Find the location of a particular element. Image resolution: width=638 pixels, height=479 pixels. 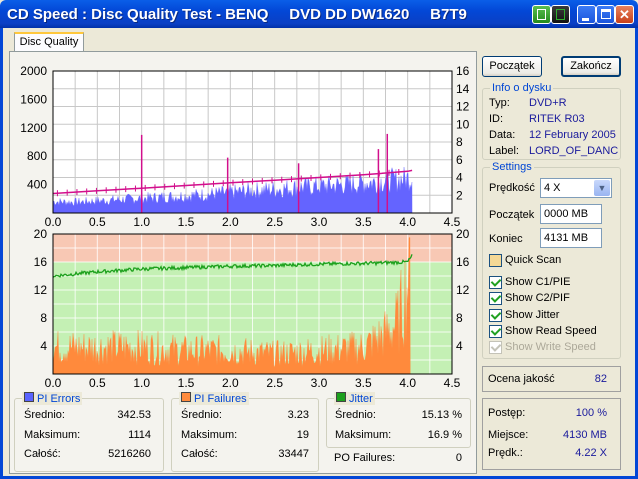

tab-label: Disc Quality is located at coordinates (49, 42).